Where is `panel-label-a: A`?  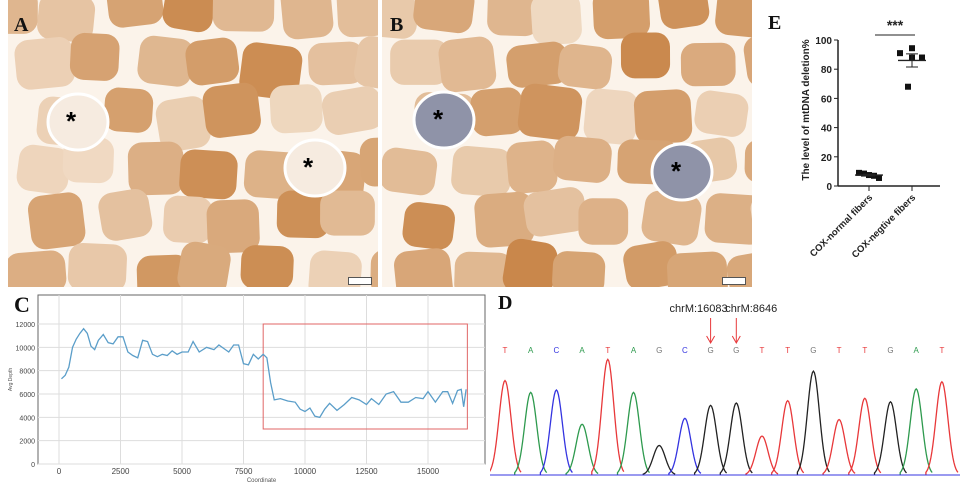 panel-label-a: A is located at coordinates (21, 25).